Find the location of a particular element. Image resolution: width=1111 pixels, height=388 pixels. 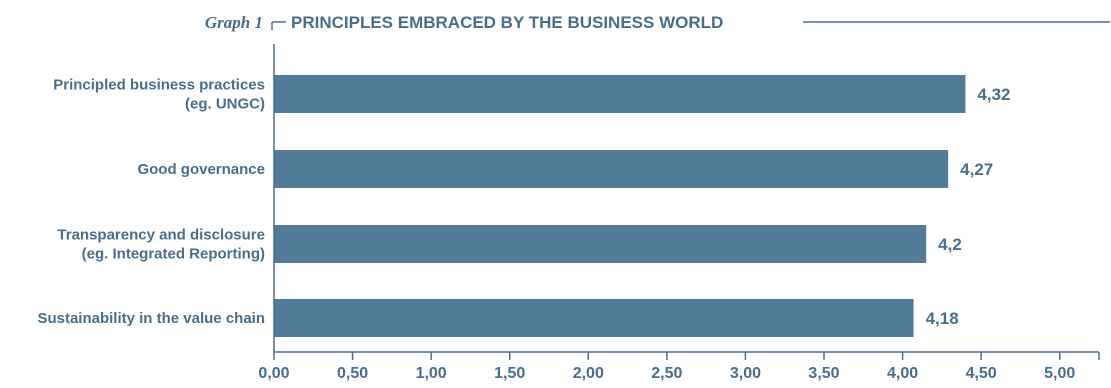

x-tick-label-10: 4,50 is located at coordinates (981, 373).